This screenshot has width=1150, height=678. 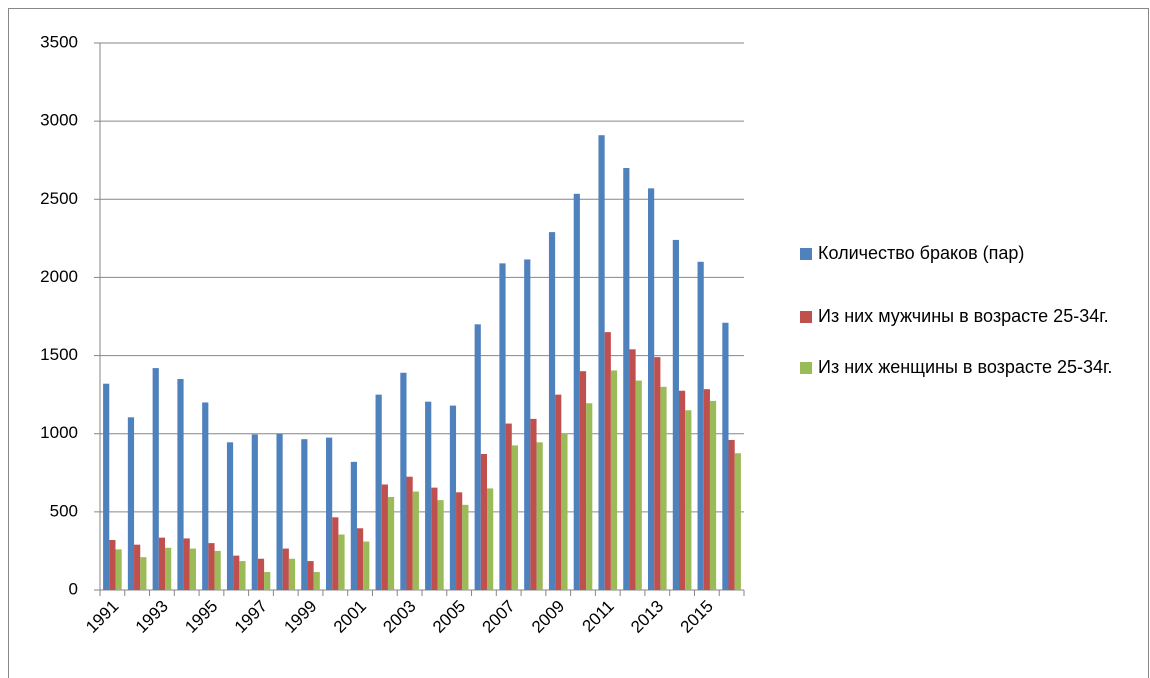 I want to click on y-tick-label: 3500, so click(x=59, y=41).